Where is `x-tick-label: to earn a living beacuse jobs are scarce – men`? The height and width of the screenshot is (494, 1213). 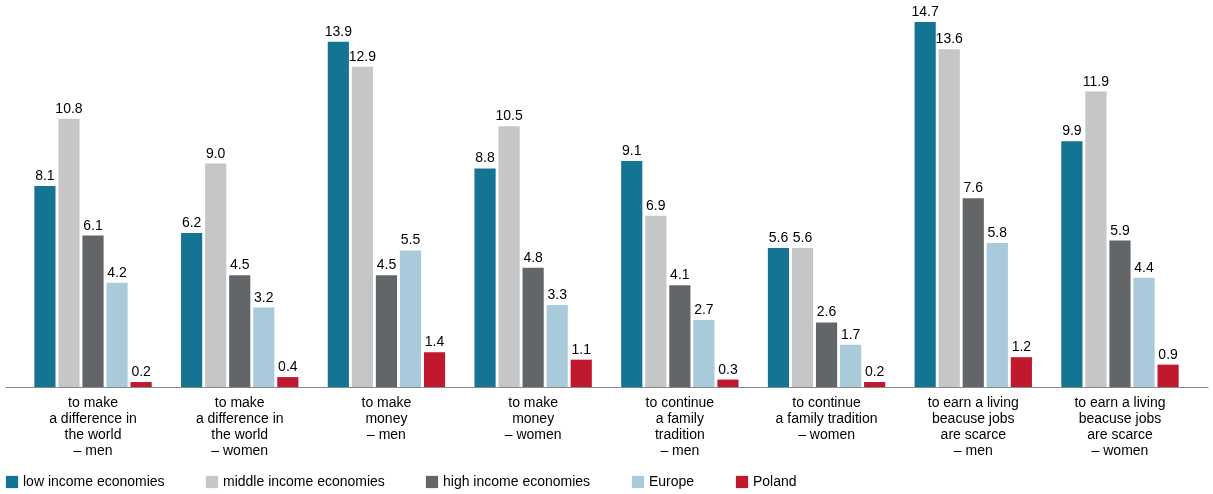 x-tick-label: to earn a living beacuse jobs are scarce – men is located at coordinates (973, 425).